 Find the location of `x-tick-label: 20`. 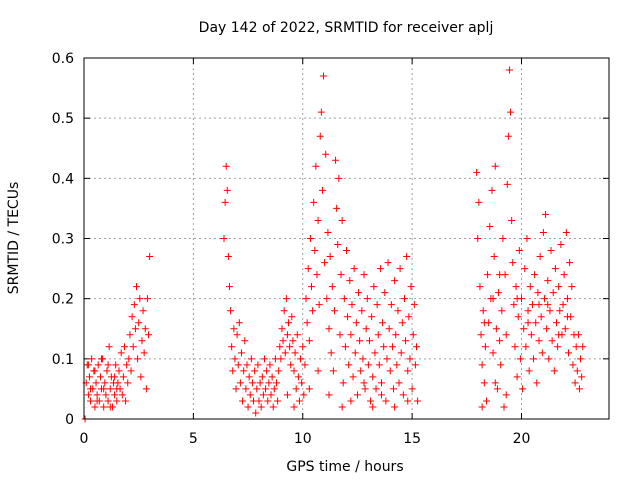

x-tick-label: 20 is located at coordinates (522, 439).